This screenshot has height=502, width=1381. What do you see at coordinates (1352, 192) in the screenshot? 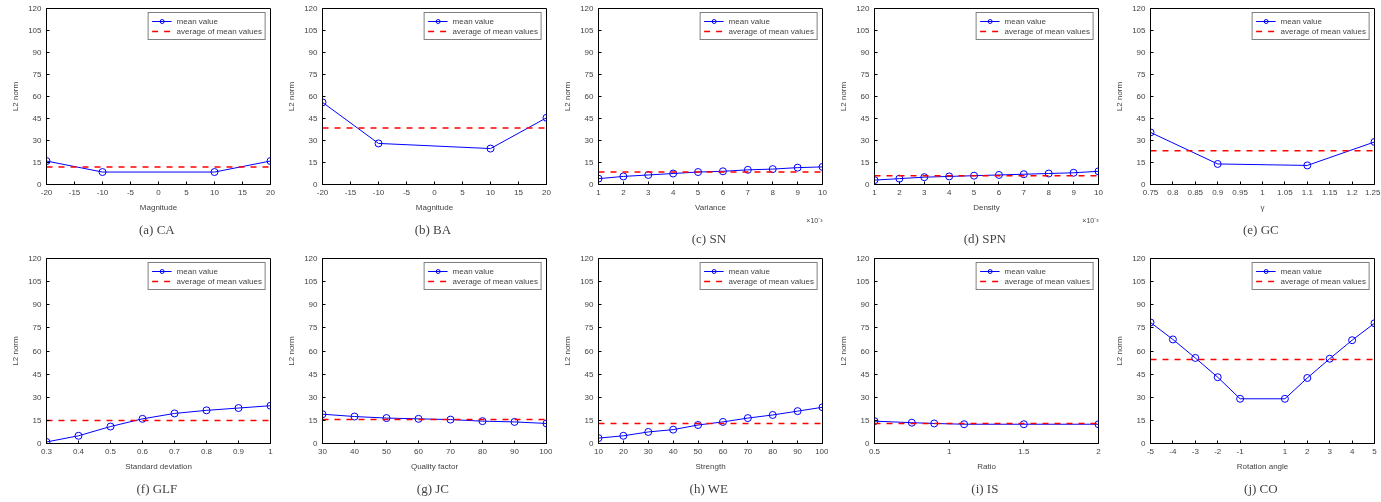
I see `x-tick-label: 1.2` at bounding box center [1352, 192].